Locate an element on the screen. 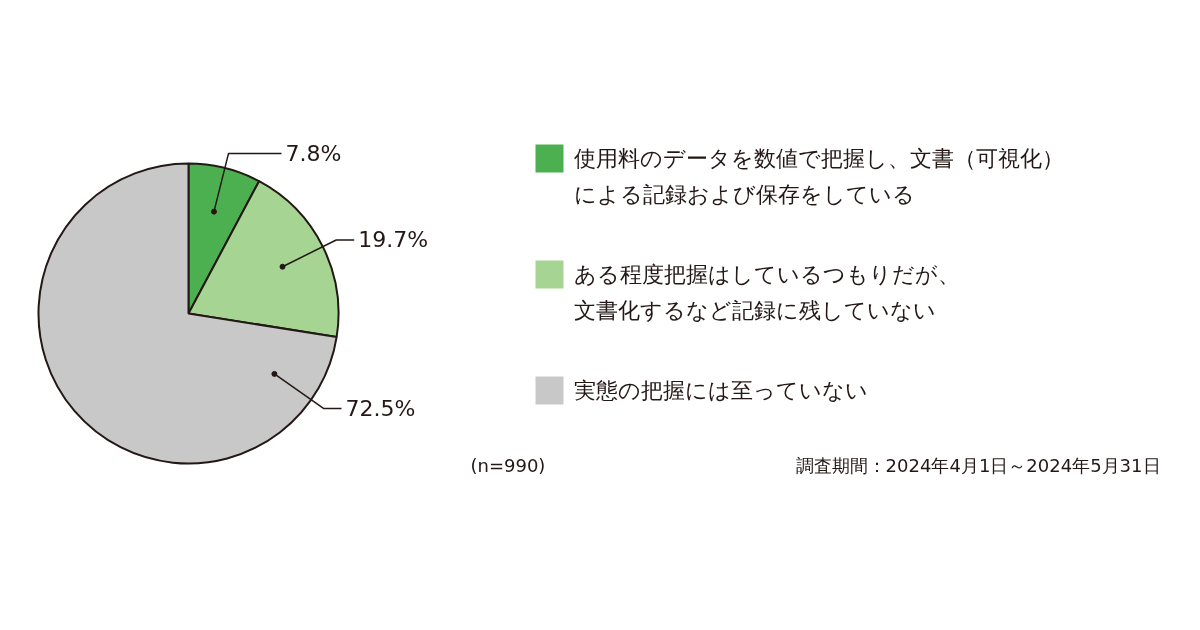  text: (n=990) is located at coordinates (508, 465).